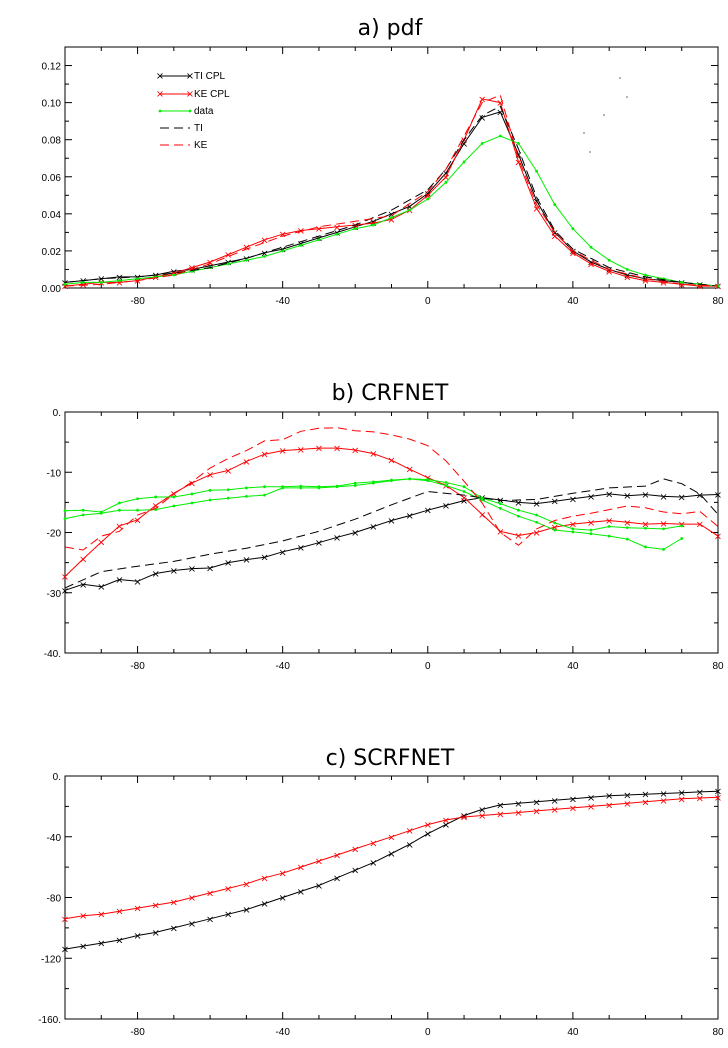 Image resolution: width=728 pixels, height=1048 pixels. Describe the element at coordinates (52, 178) in the screenshot. I see `y-tick-label: 0.06` at that location.